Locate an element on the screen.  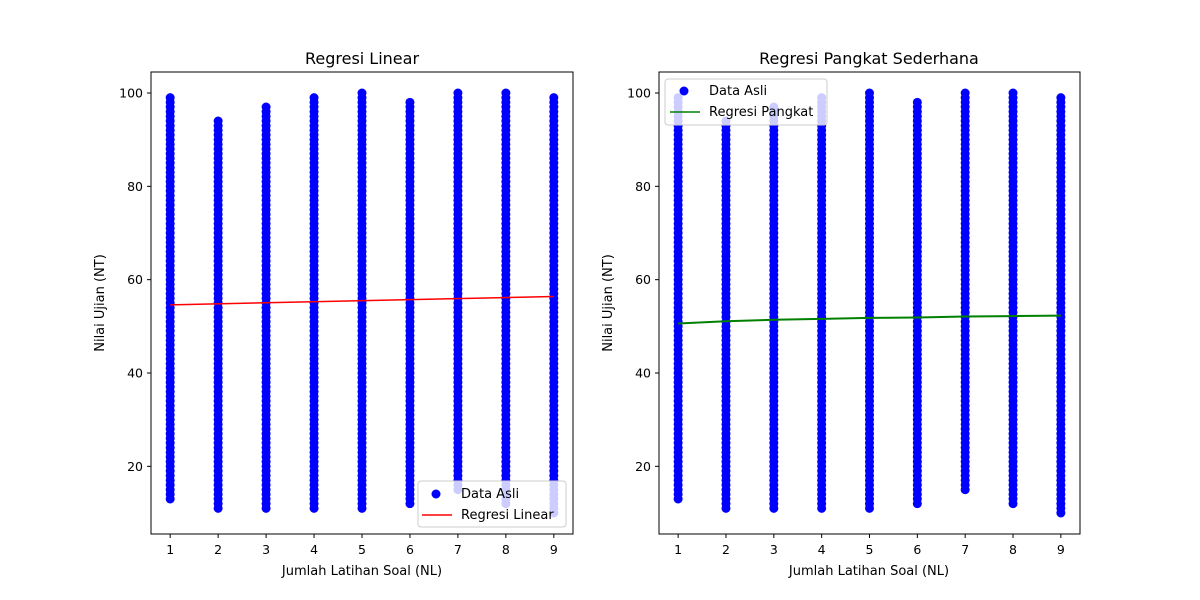
chart-linear-legend: Data Asli Regresi Linear is located at coordinates (492, 504).